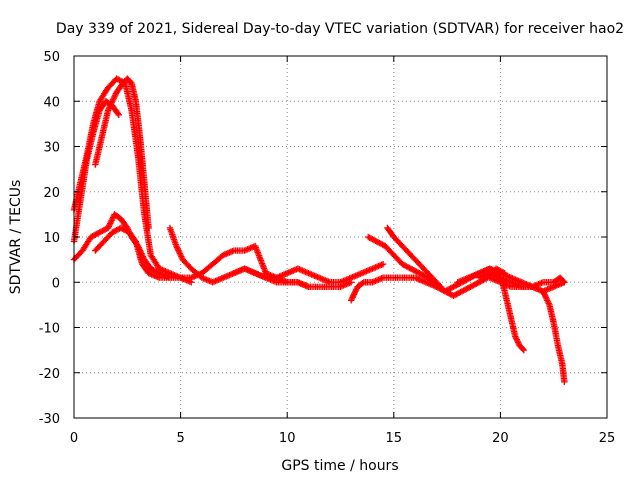 The image size is (640, 480). What do you see at coordinates (607, 438) in the screenshot?
I see `x-tick-label: 25` at bounding box center [607, 438].